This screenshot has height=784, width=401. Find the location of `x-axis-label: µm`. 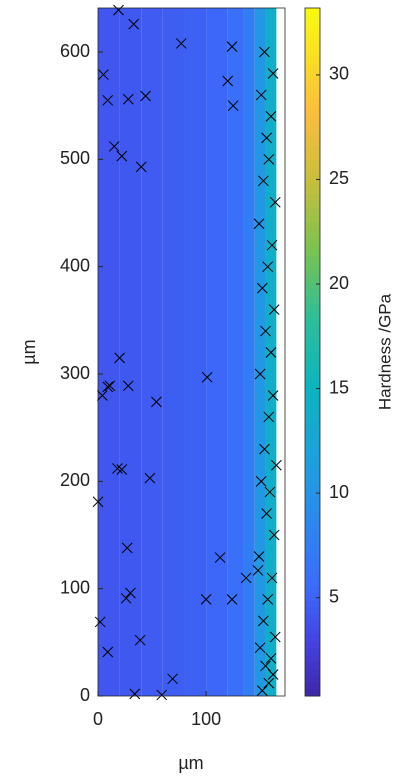

x-axis-label: µm is located at coordinates (190, 763).